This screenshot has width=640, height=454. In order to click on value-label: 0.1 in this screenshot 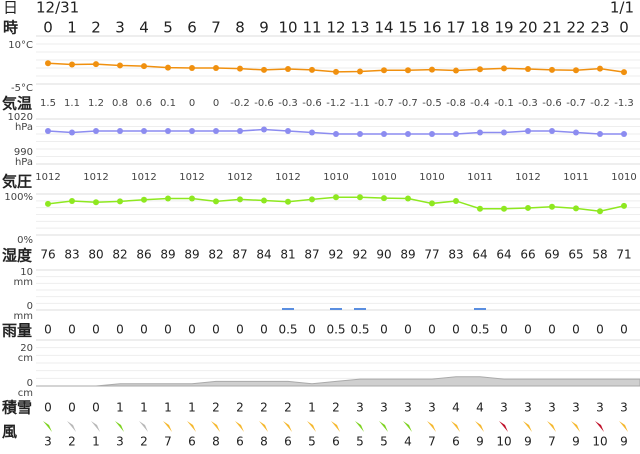, I will do `click(168, 103)`.